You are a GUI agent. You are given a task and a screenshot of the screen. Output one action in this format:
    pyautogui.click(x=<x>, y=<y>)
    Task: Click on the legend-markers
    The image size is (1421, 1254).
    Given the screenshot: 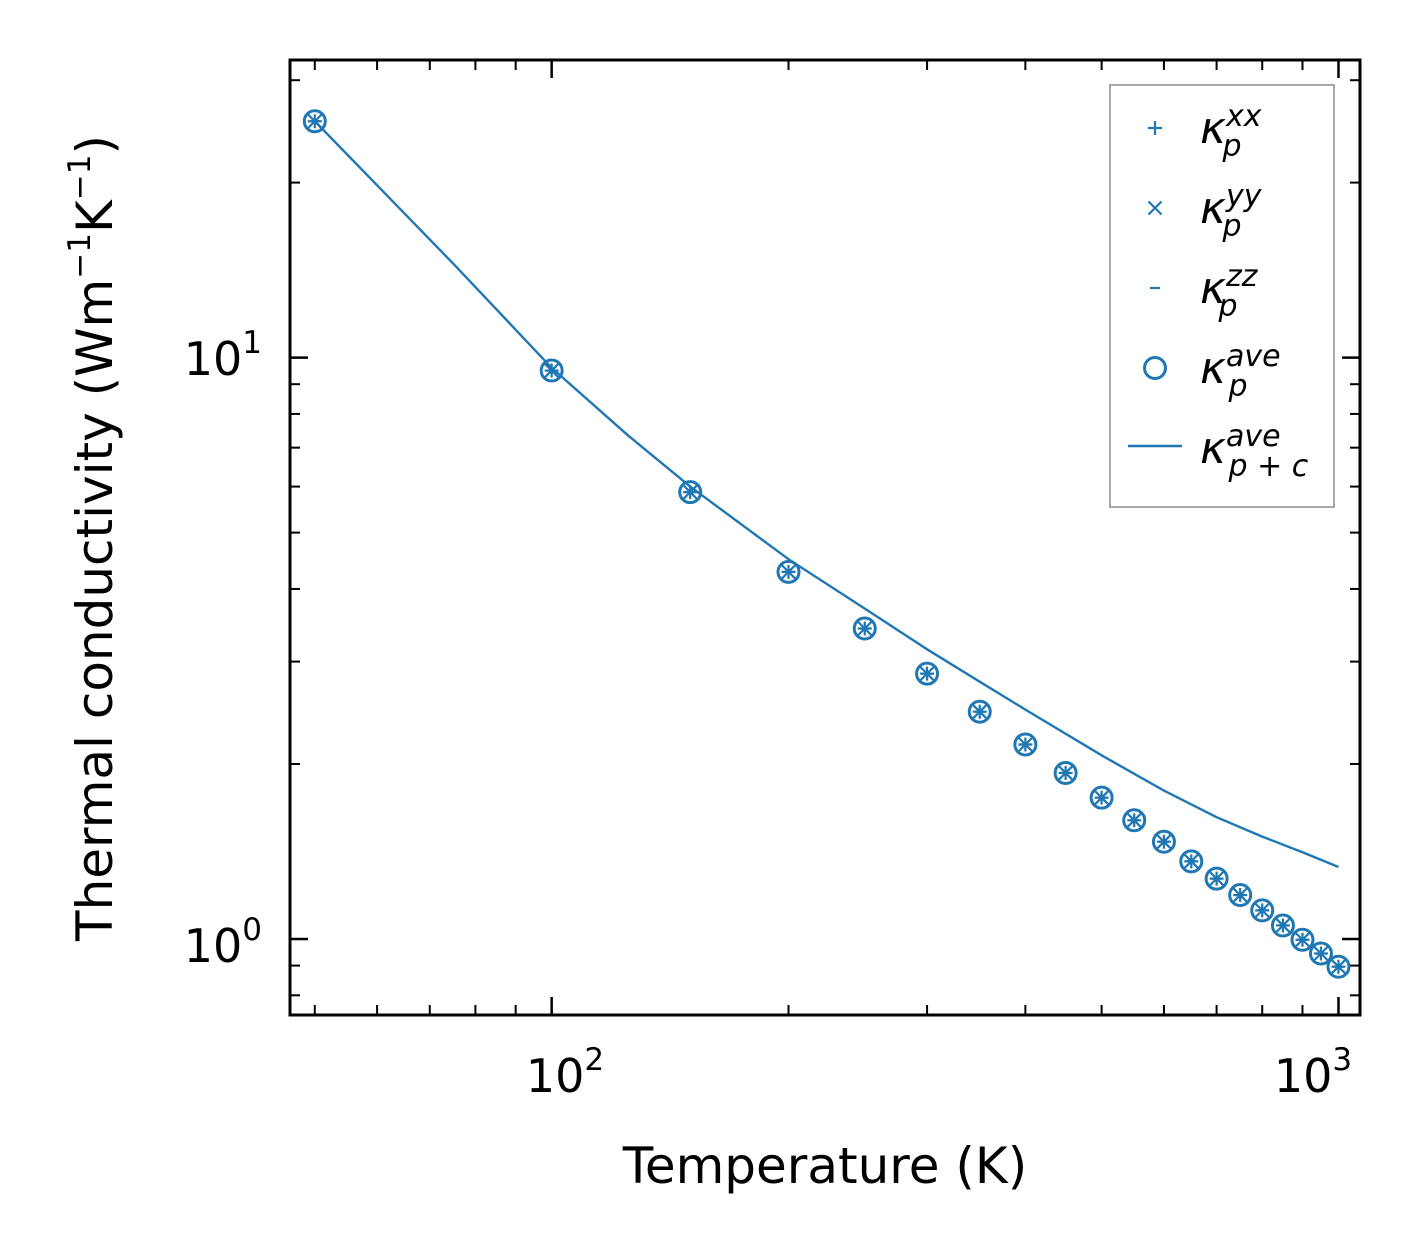 What is the action you would take?
    pyautogui.click(x=1155, y=284)
    